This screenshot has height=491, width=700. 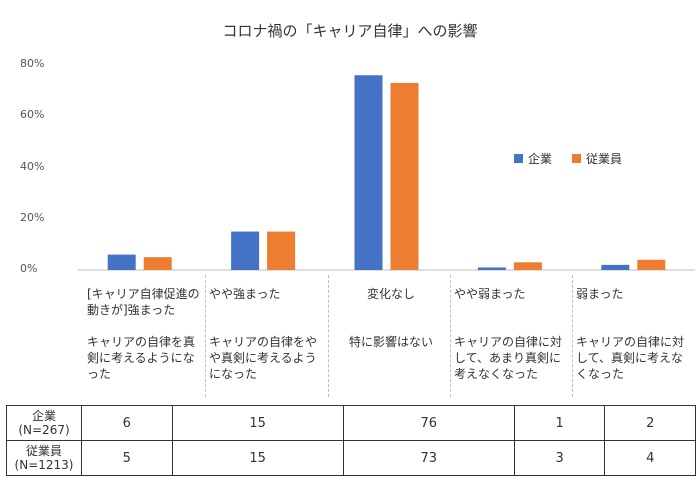 What do you see at coordinates (390, 294) in the screenshot?
I see `category-label: 変化なし` at bounding box center [390, 294].